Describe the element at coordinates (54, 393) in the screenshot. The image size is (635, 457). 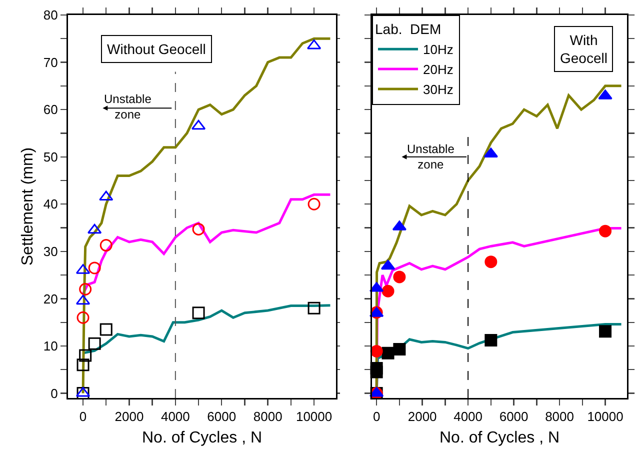
I see `y-tick-label: 0` at that location.